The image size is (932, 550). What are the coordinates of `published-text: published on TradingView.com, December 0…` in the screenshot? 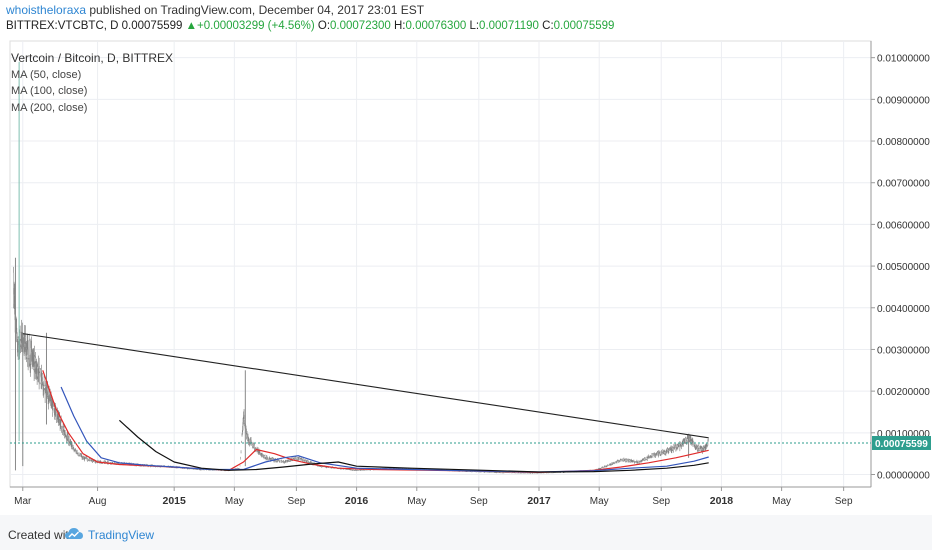 It's located at (255, 10).